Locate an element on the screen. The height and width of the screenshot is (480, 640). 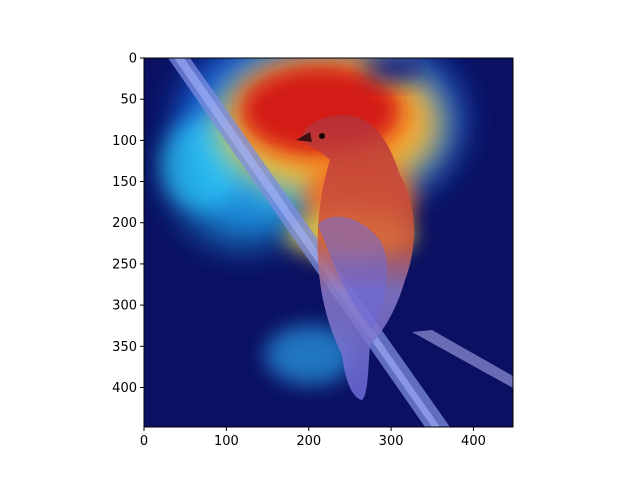
y-tick-label: 250 is located at coordinates (124, 264).